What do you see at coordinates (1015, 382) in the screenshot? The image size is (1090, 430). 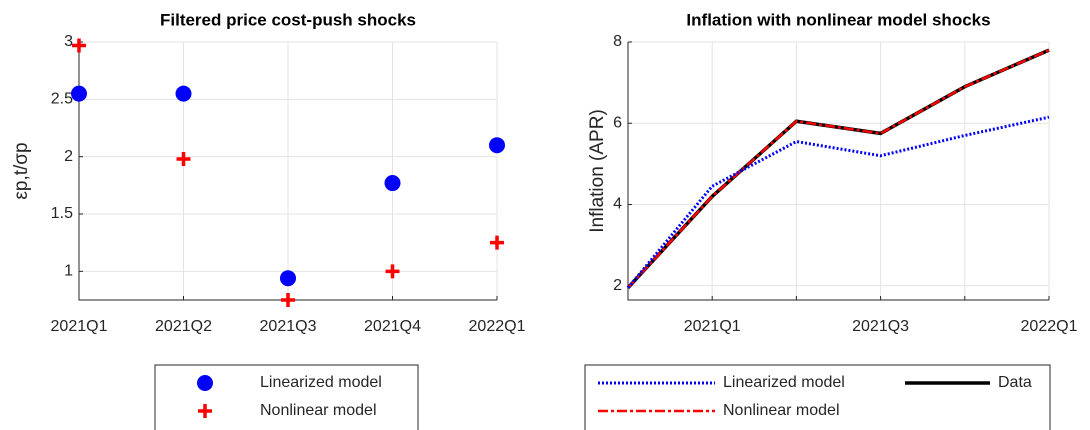 I see `legend-label: Data` at bounding box center [1015, 382].